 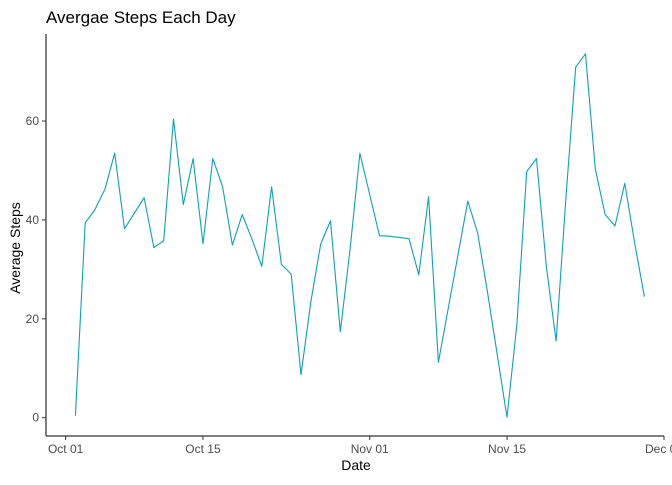 I want to click on y-tick-label: 60, so click(x=33, y=121).